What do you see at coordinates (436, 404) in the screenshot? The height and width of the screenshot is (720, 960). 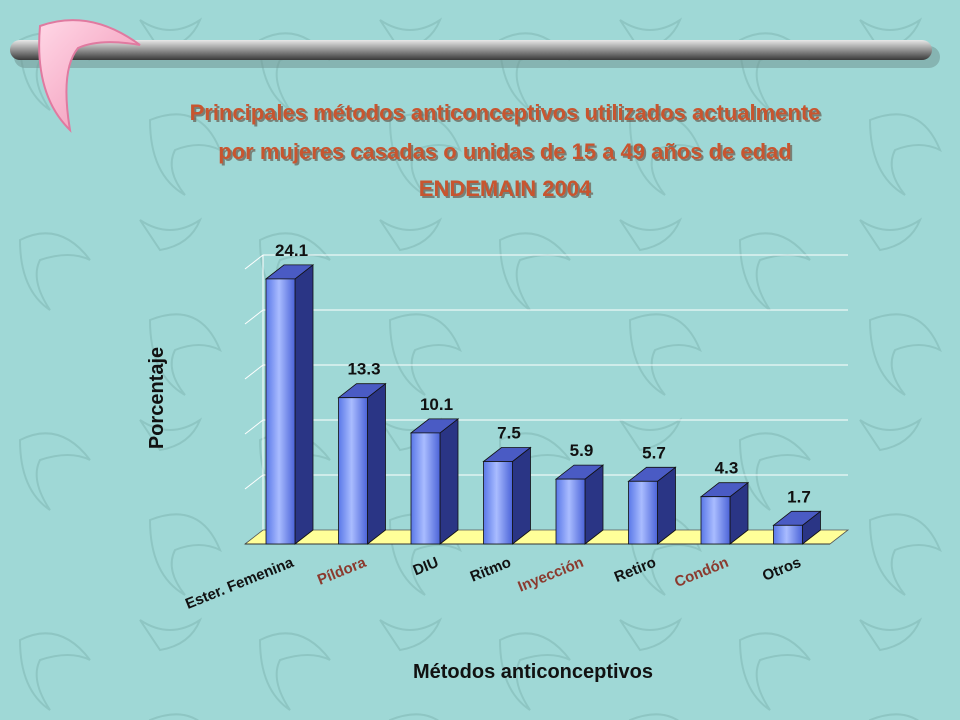 I see `value-label: 10.1` at bounding box center [436, 404].